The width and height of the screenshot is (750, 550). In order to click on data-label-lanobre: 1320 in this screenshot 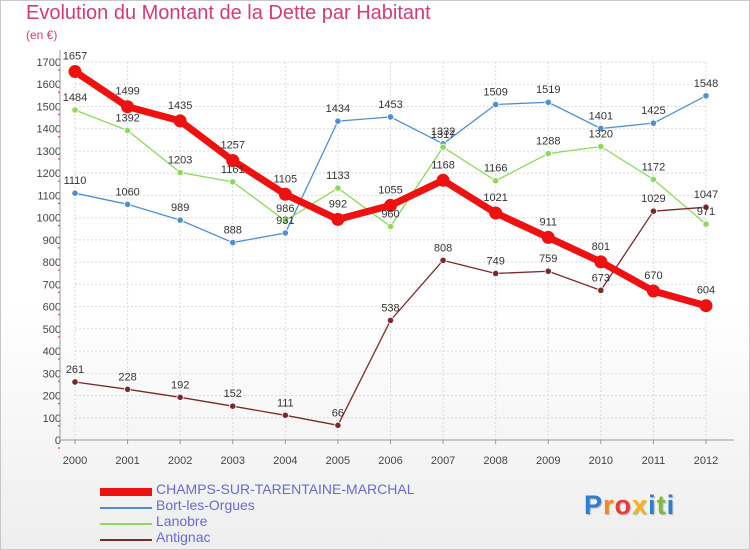, I will do `click(601, 134)`.